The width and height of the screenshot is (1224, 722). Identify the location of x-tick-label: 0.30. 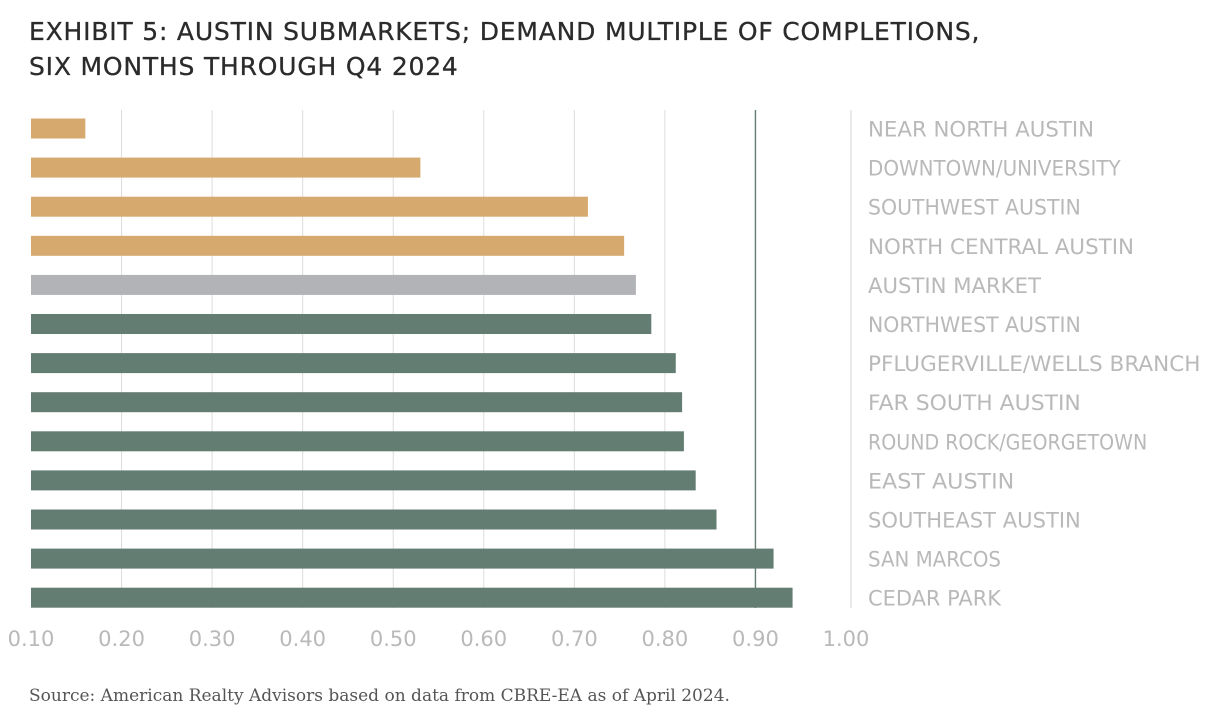
(212, 639).